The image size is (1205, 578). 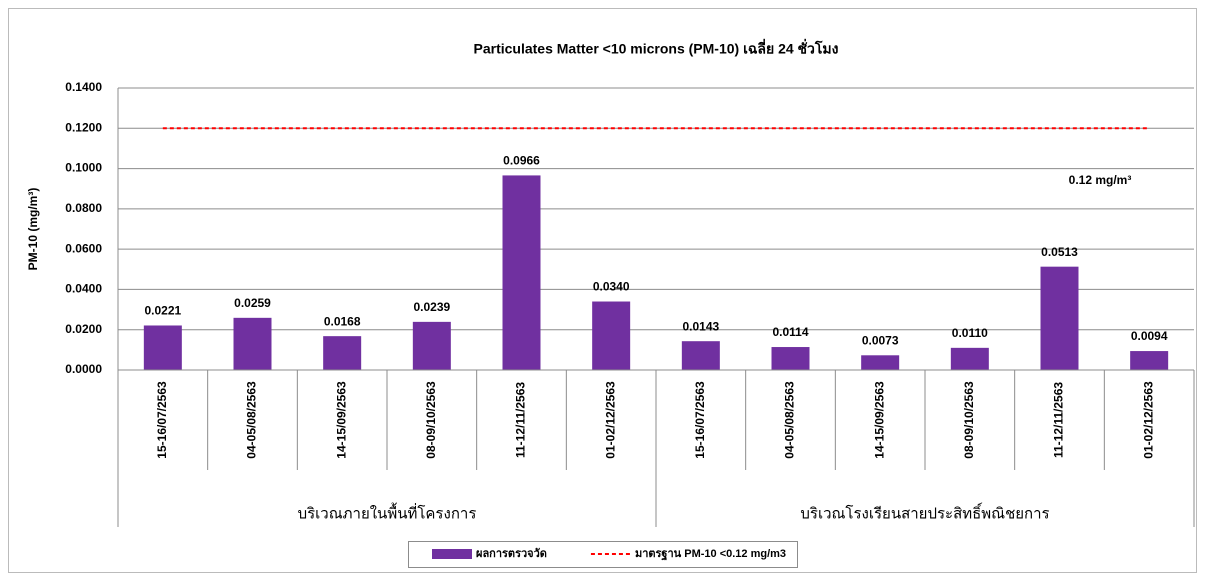 What do you see at coordinates (611, 287) in the screenshot?
I see `data-label: 0.0340` at bounding box center [611, 287].